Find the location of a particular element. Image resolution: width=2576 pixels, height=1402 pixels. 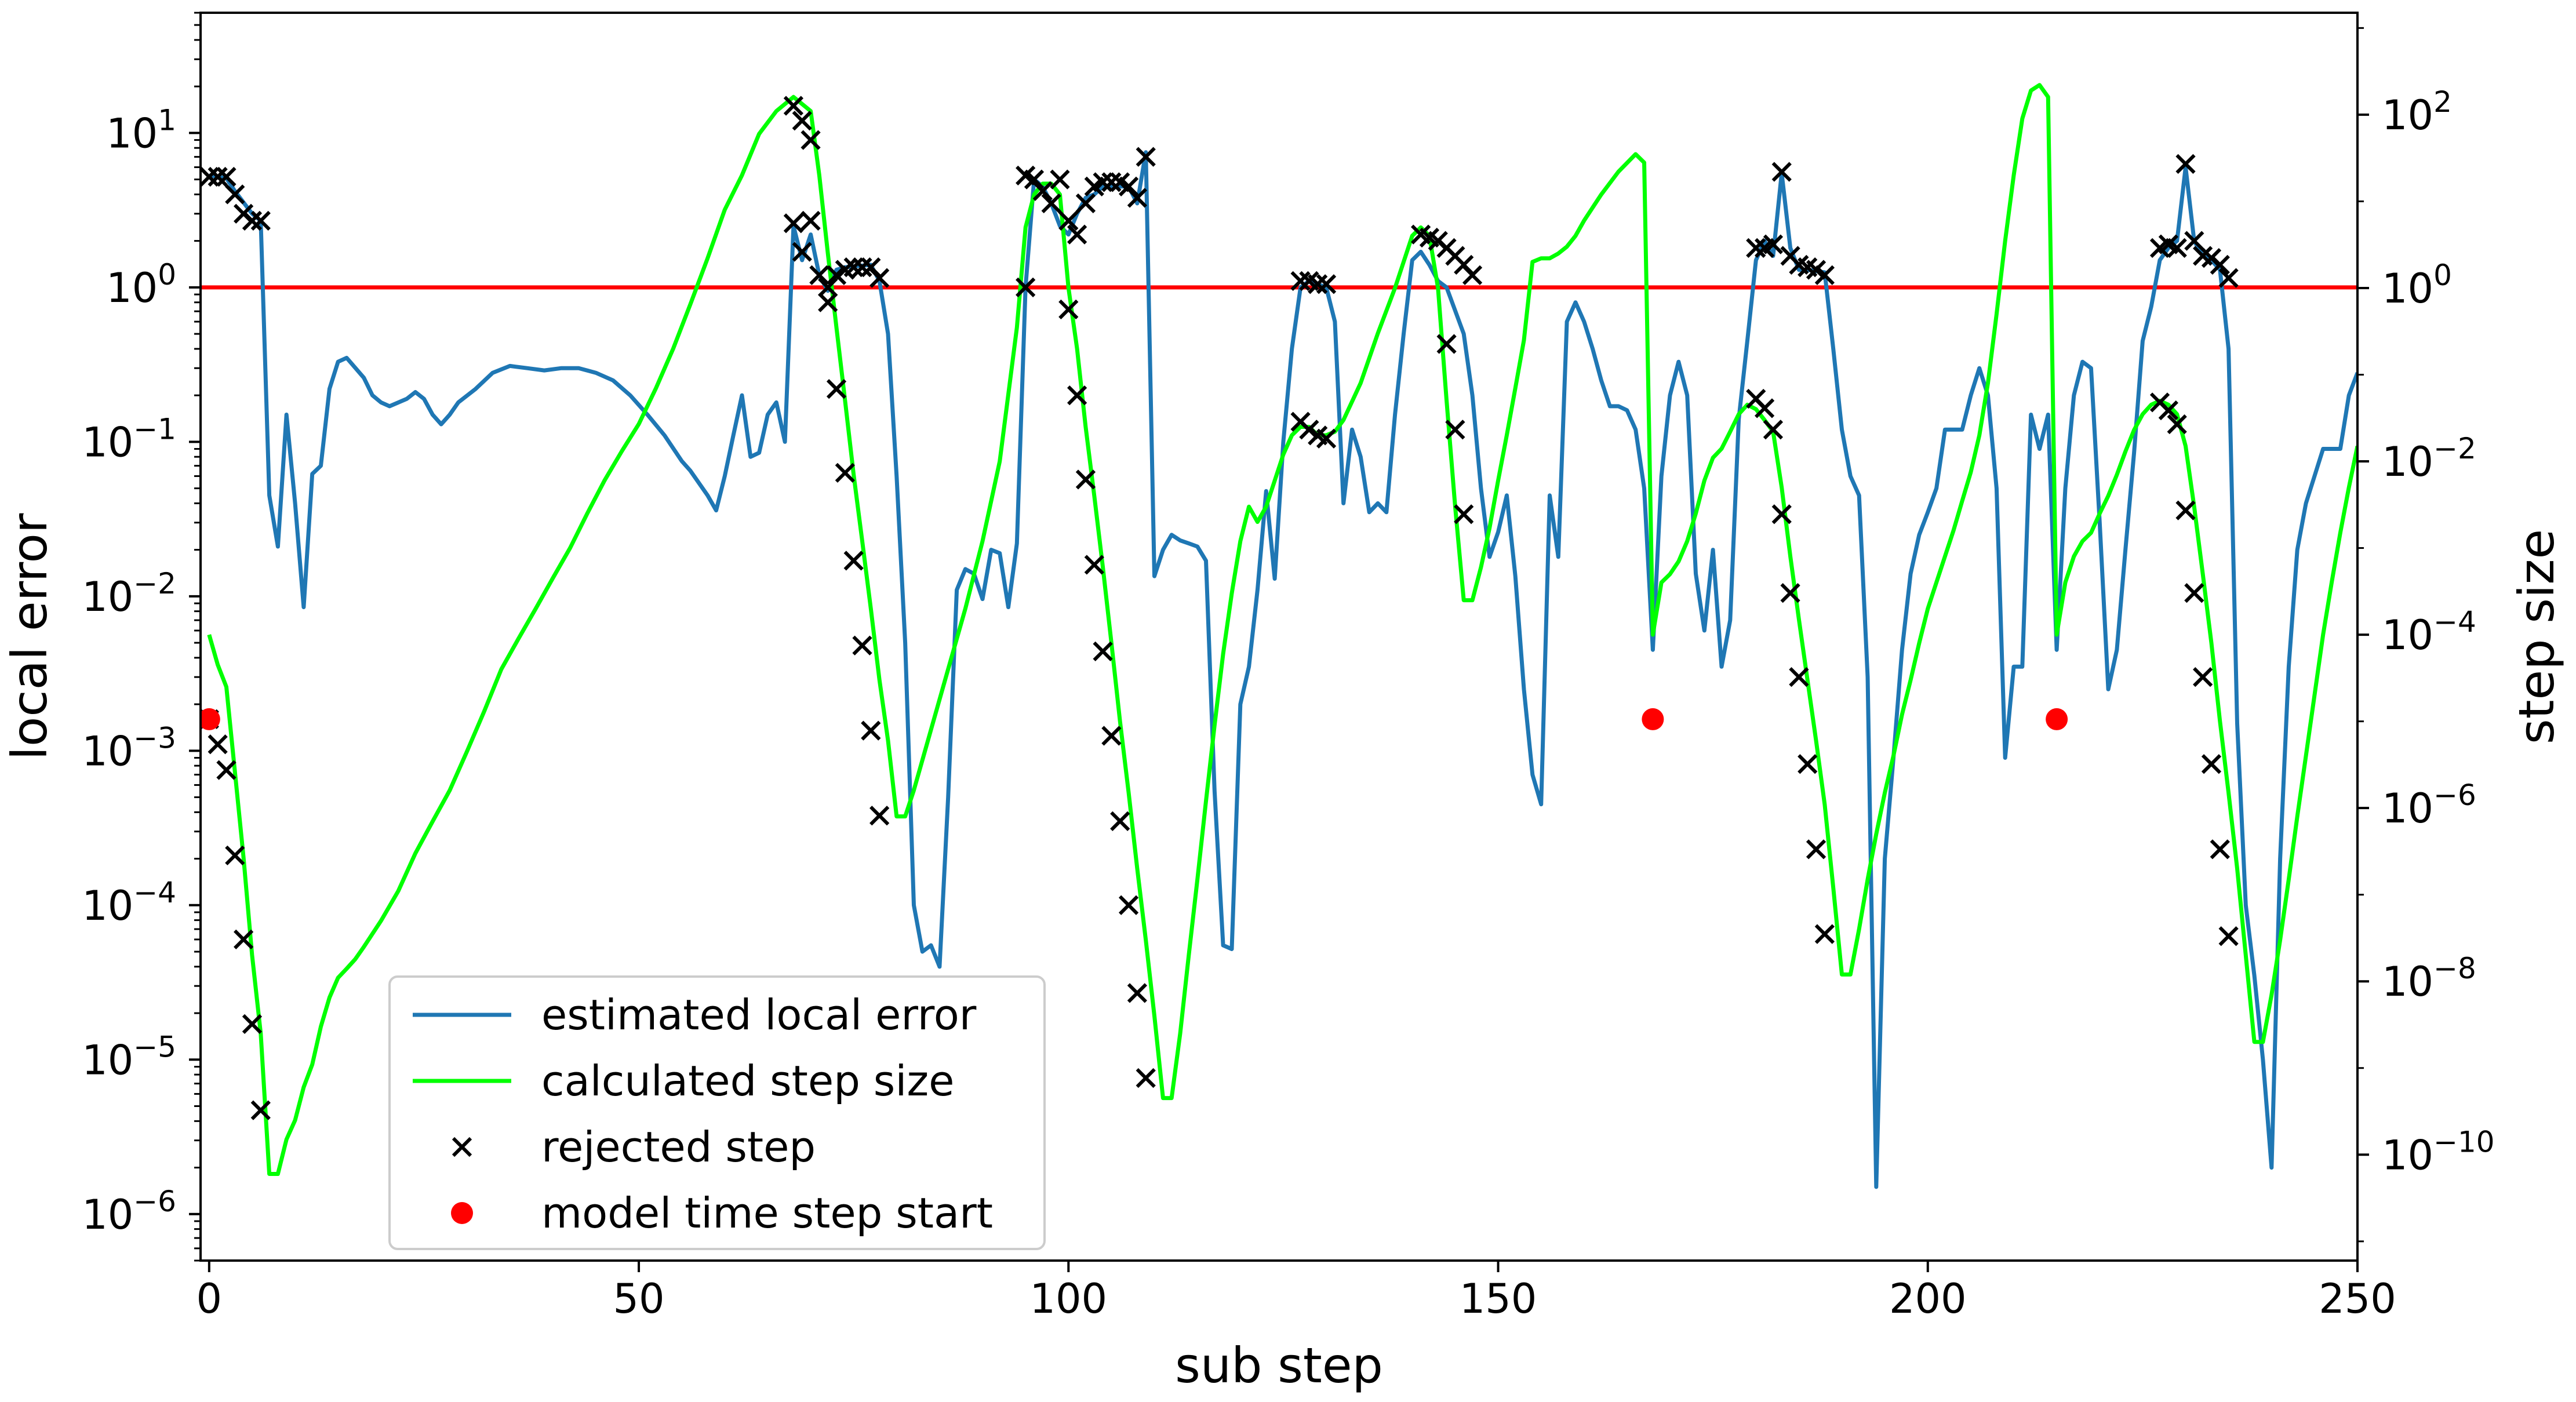

y-right-tick-label-4: 10⁻² is located at coordinates (2429, 459).